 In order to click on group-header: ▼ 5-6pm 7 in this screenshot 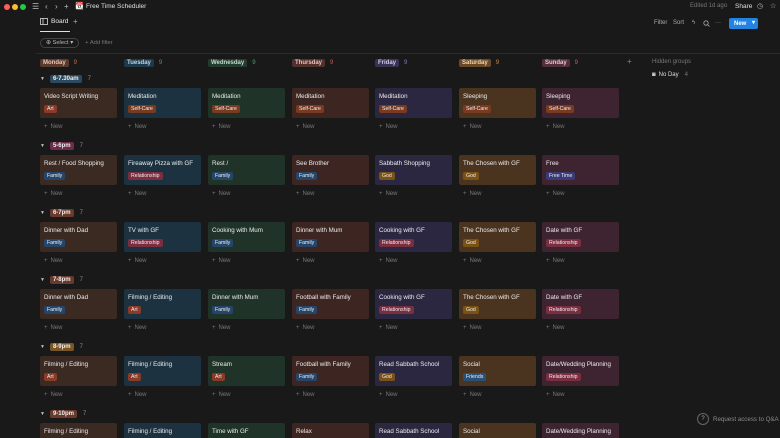, I will do `click(61, 146)`.